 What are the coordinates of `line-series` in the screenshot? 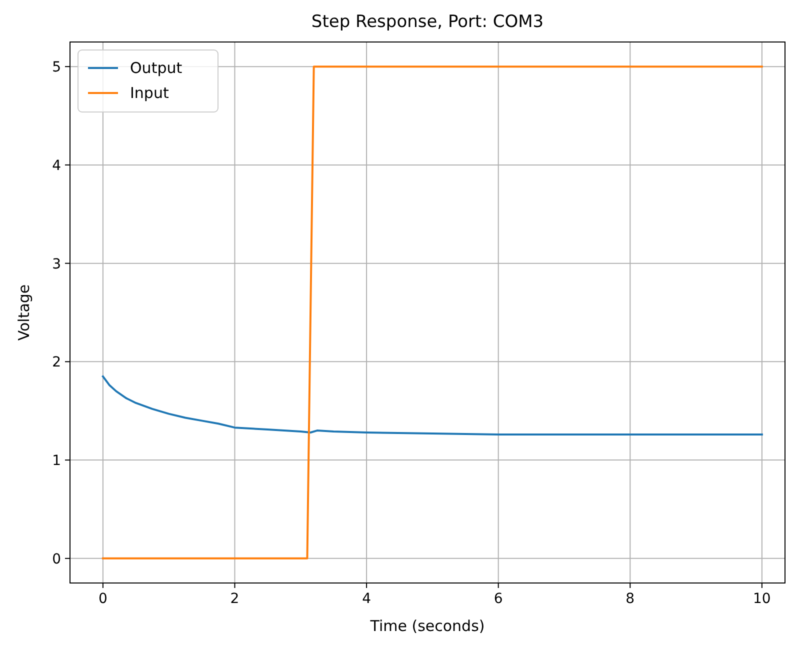 It's located at (432, 405).